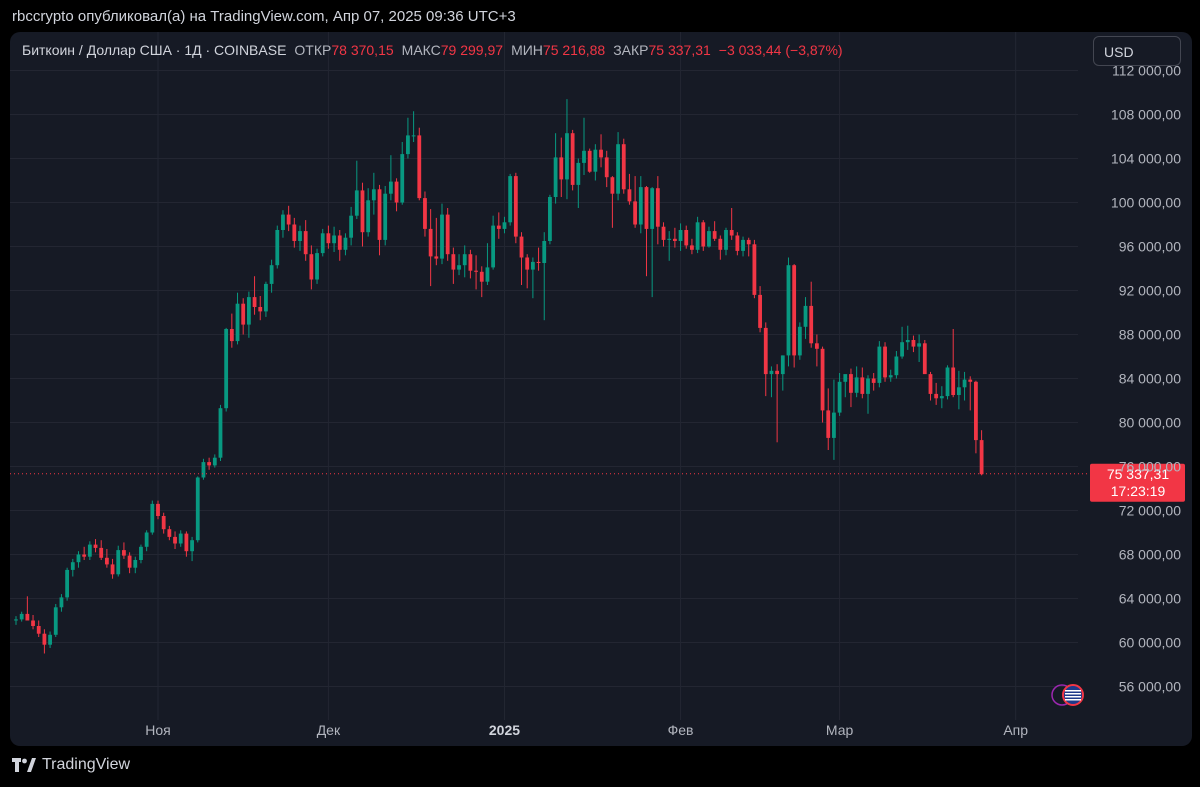 Image resolution: width=1200 pixels, height=787 pixels. What do you see at coordinates (504, 730) in the screenshot?
I see `x-tick-label: 2025` at bounding box center [504, 730].